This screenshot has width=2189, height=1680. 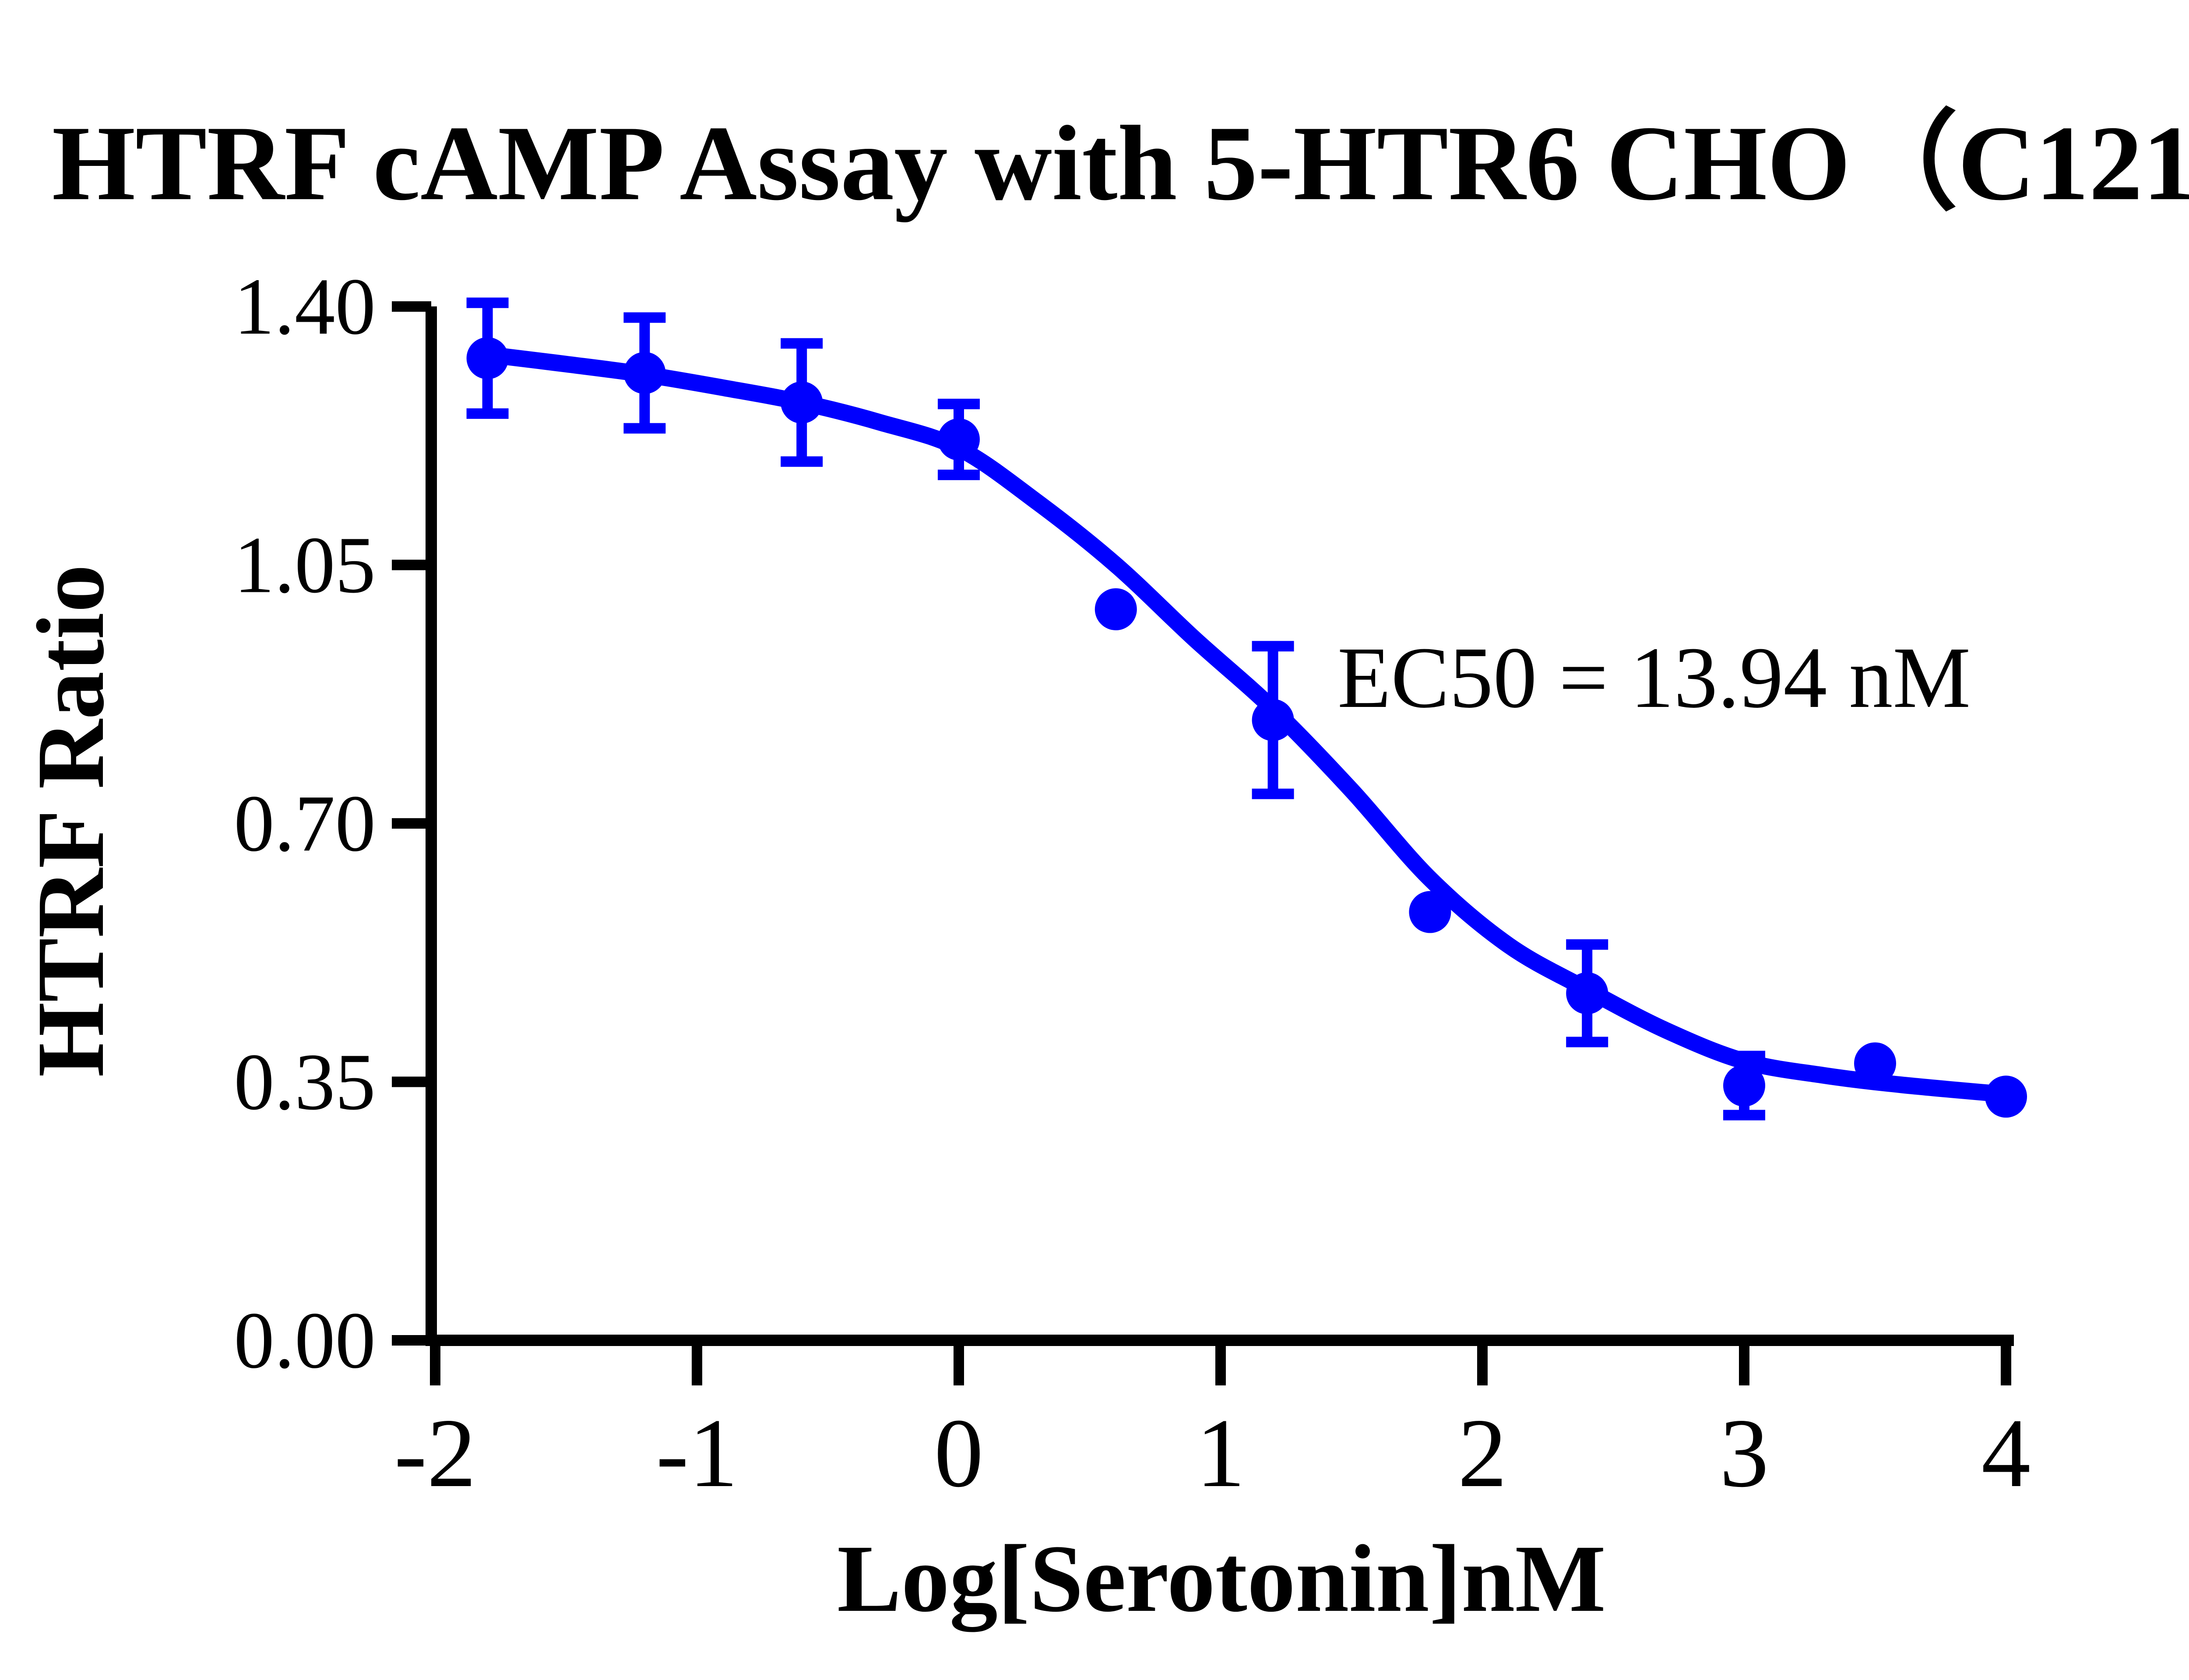 I want to click on y-axis-title: HTRF Ratio, so click(x=70, y=820).